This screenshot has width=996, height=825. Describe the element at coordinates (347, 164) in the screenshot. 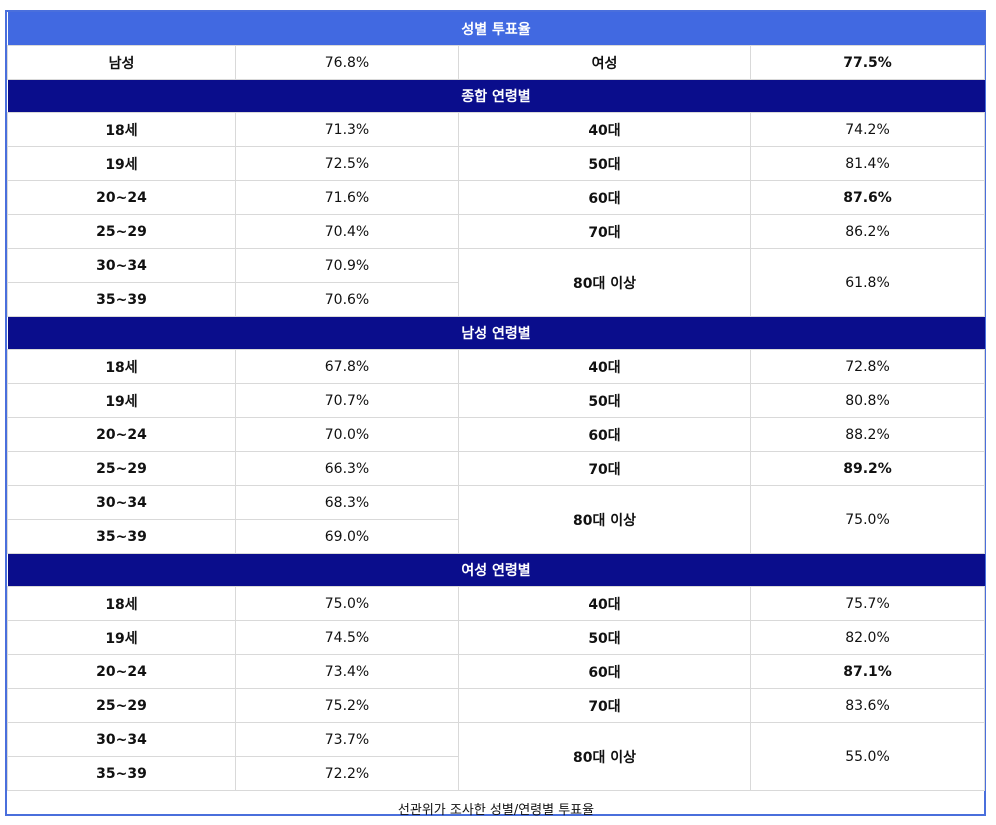

I see `age-value: 72.5%` at that location.